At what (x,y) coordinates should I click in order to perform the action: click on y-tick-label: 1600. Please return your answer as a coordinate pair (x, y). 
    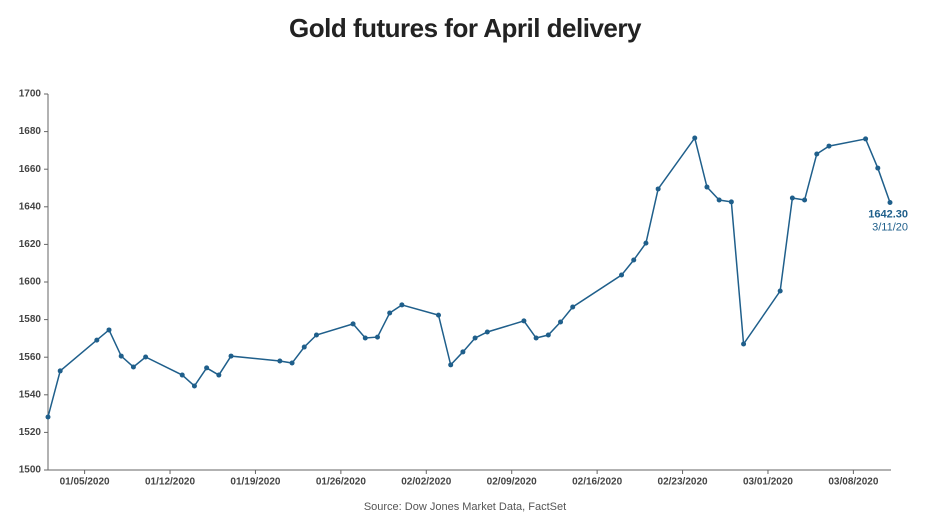
    Looking at the image, I should click on (30, 282).